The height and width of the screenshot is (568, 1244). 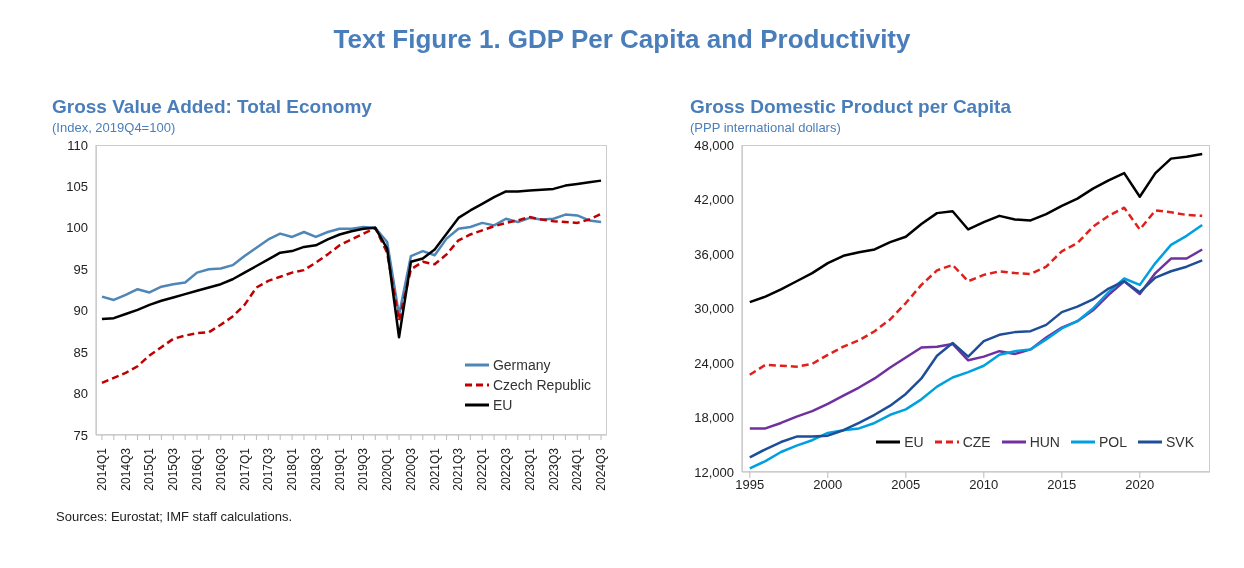 What do you see at coordinates (828, 485) in the screenshot?
I see `x-tick-label: 2000` at bounding box center [828, 485].